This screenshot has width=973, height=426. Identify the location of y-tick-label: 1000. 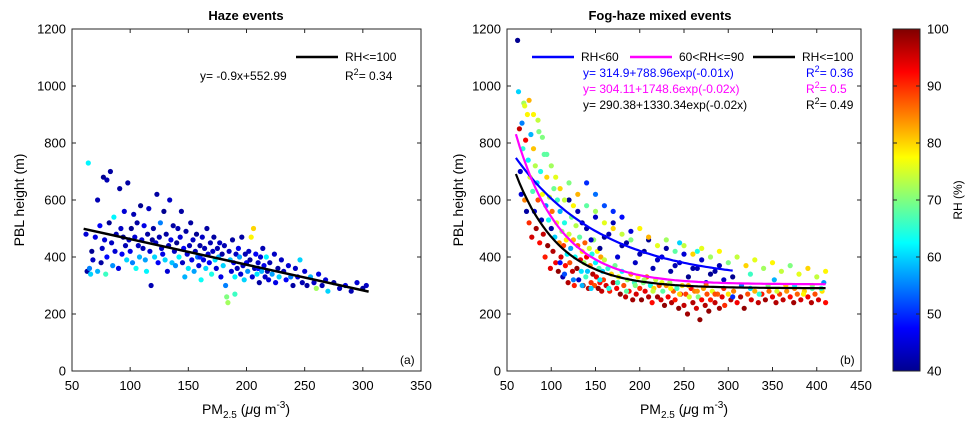
(51, 86).